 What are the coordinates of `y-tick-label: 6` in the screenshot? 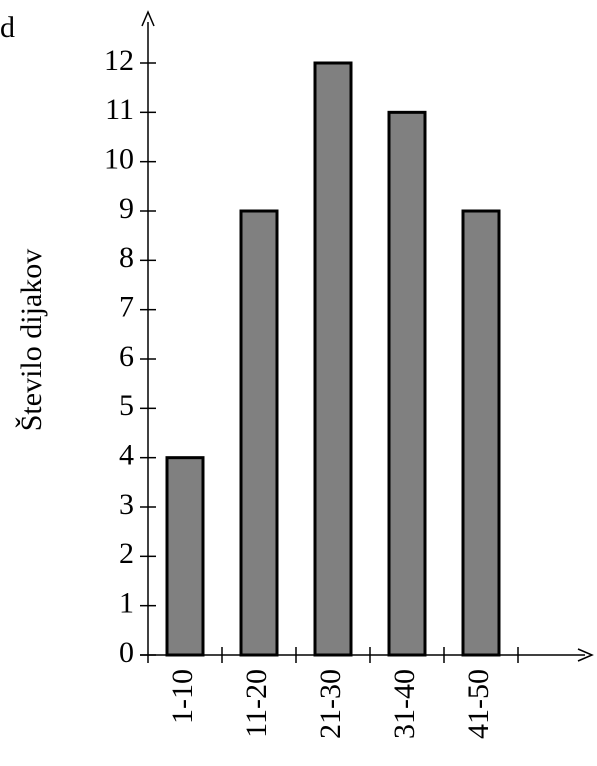 It's located at (126, 356).